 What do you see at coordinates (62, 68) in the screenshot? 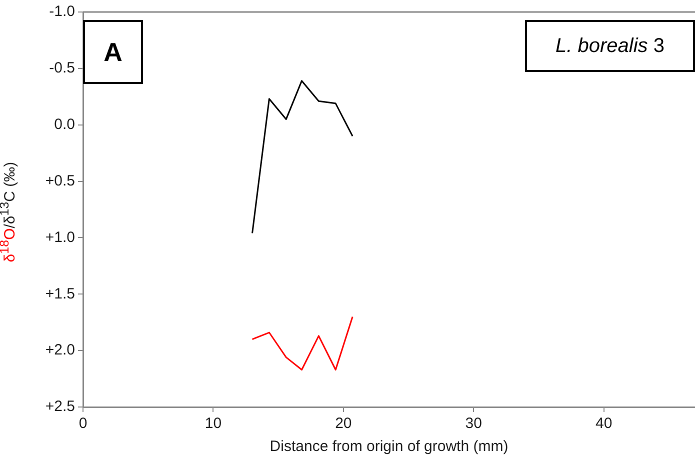
I see `y-tick-label: -0.5` at bounding box center [62, 68].